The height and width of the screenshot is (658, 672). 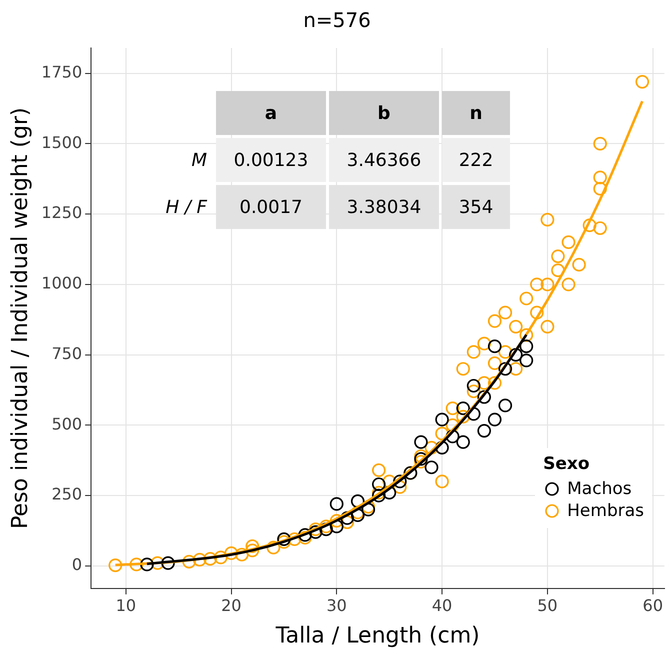 What do you see at coordinates (336, 606) in the screenshot?
I see `x-tick-label: 30` at bounding box center [336, 606].